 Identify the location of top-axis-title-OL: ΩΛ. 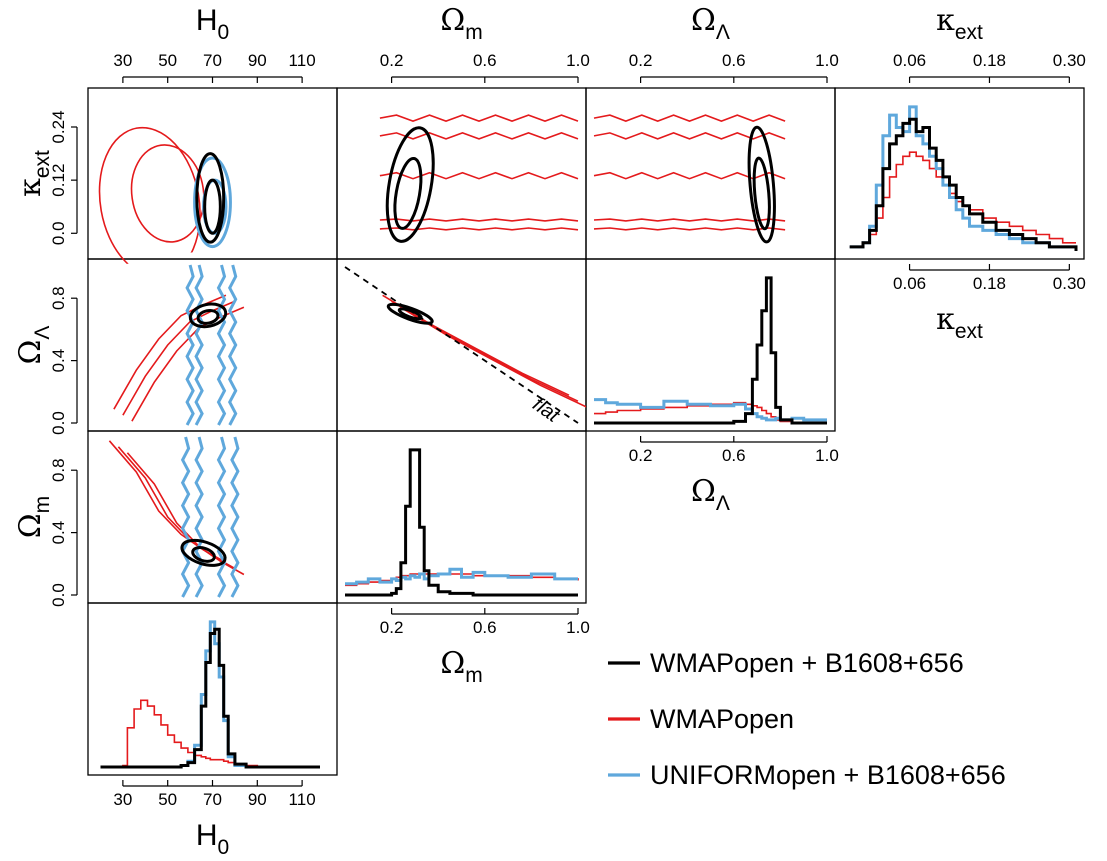
(710, 23).